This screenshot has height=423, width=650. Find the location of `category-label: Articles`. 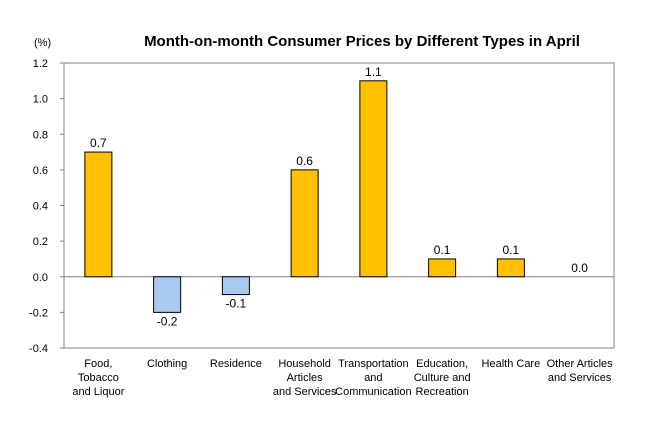

category-label: Articles is located at coordinates (305, 378).